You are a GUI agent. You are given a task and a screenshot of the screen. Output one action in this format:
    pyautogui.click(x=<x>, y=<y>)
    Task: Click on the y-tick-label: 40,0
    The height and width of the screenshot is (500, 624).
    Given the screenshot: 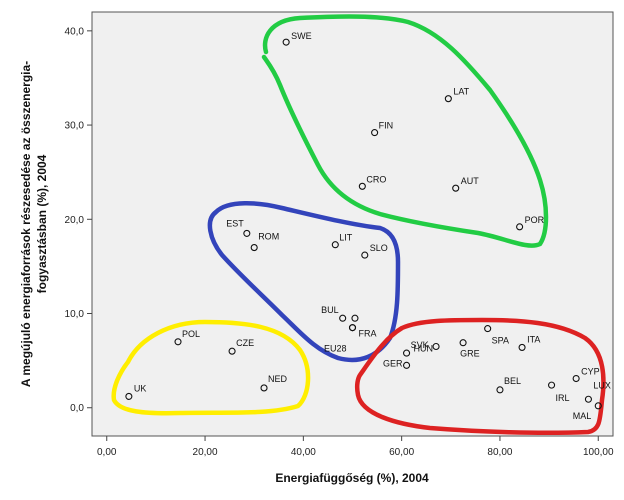 What is the action you would take?
    pyautogui.click(x=75, y=31)
    